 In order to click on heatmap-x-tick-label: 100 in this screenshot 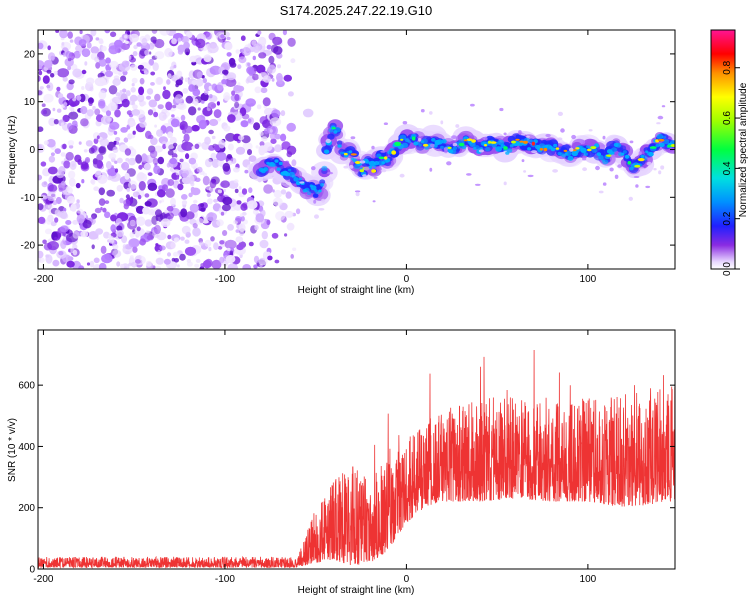, I will do `click(588, 279)`.